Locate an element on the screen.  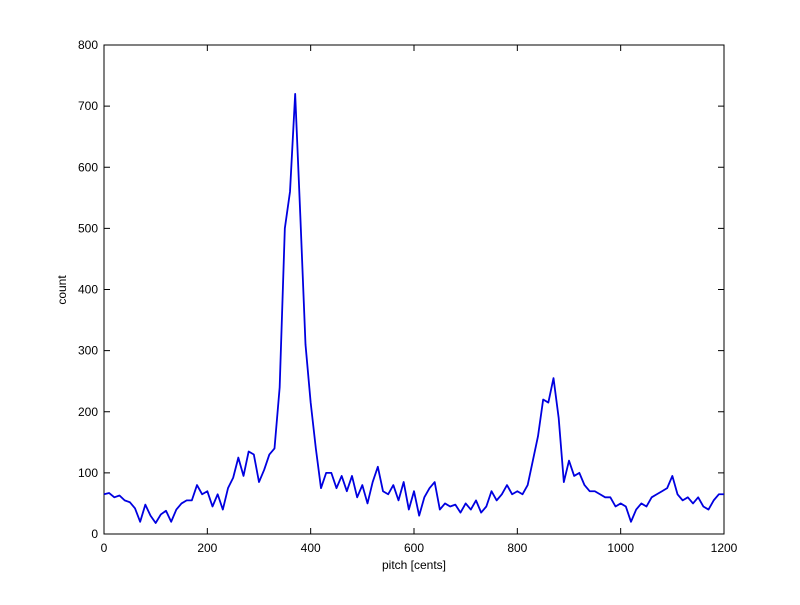
y-tick-label: 400 is located at coordinates (88, 290).